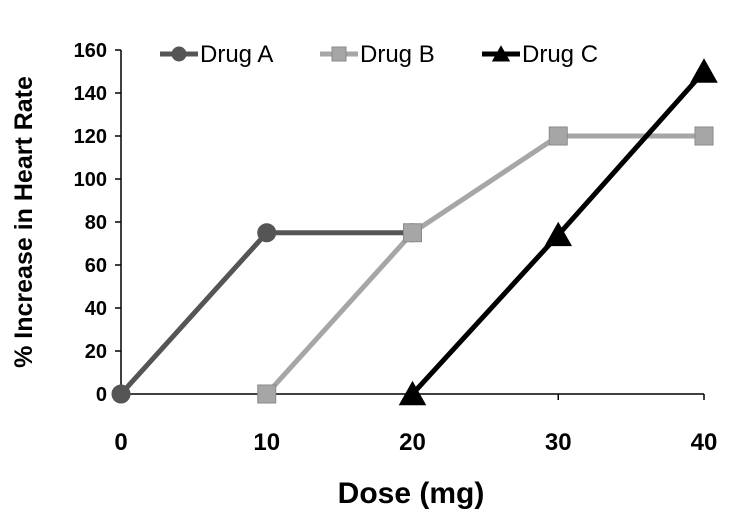 This screenshot has width=732, height=522. I want to click on x-tick-label: 40, so click(704, 442).